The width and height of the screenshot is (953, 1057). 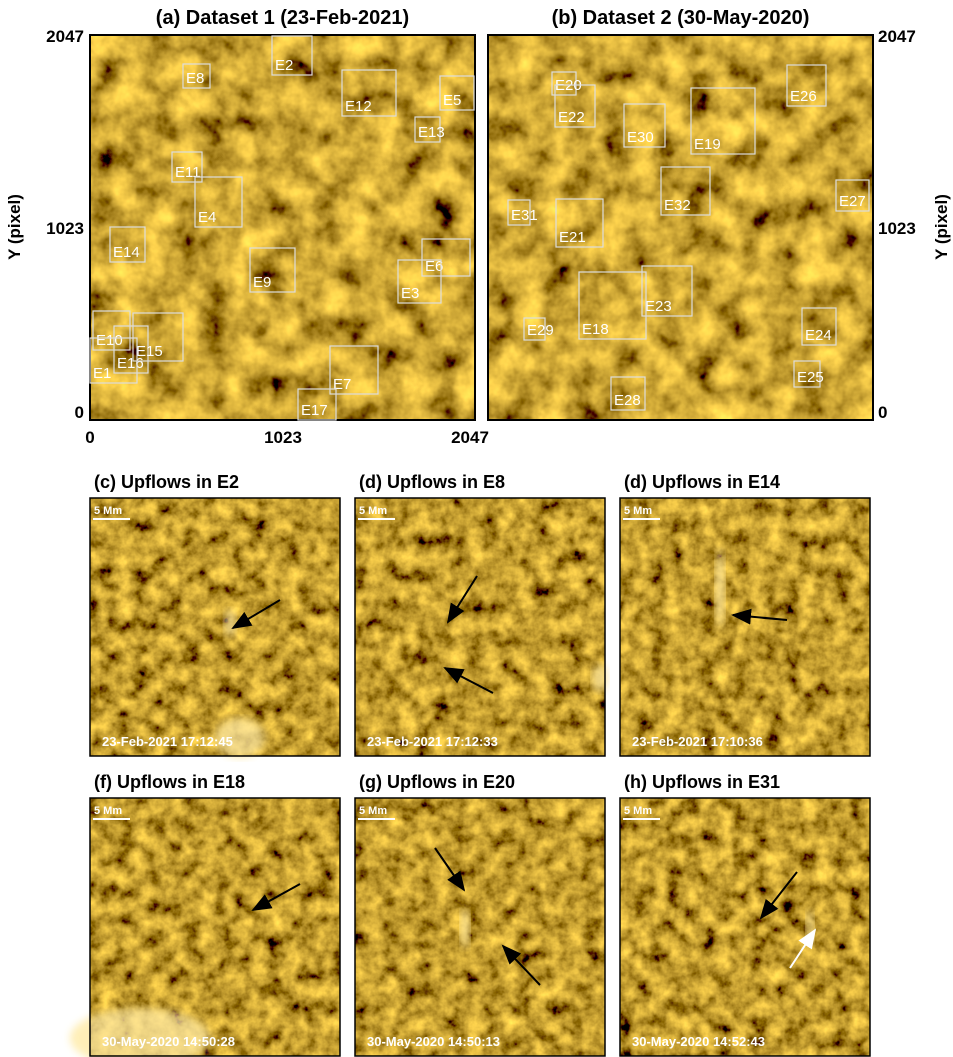 I want to click on region-label: E19, so click(x=707, y=144).